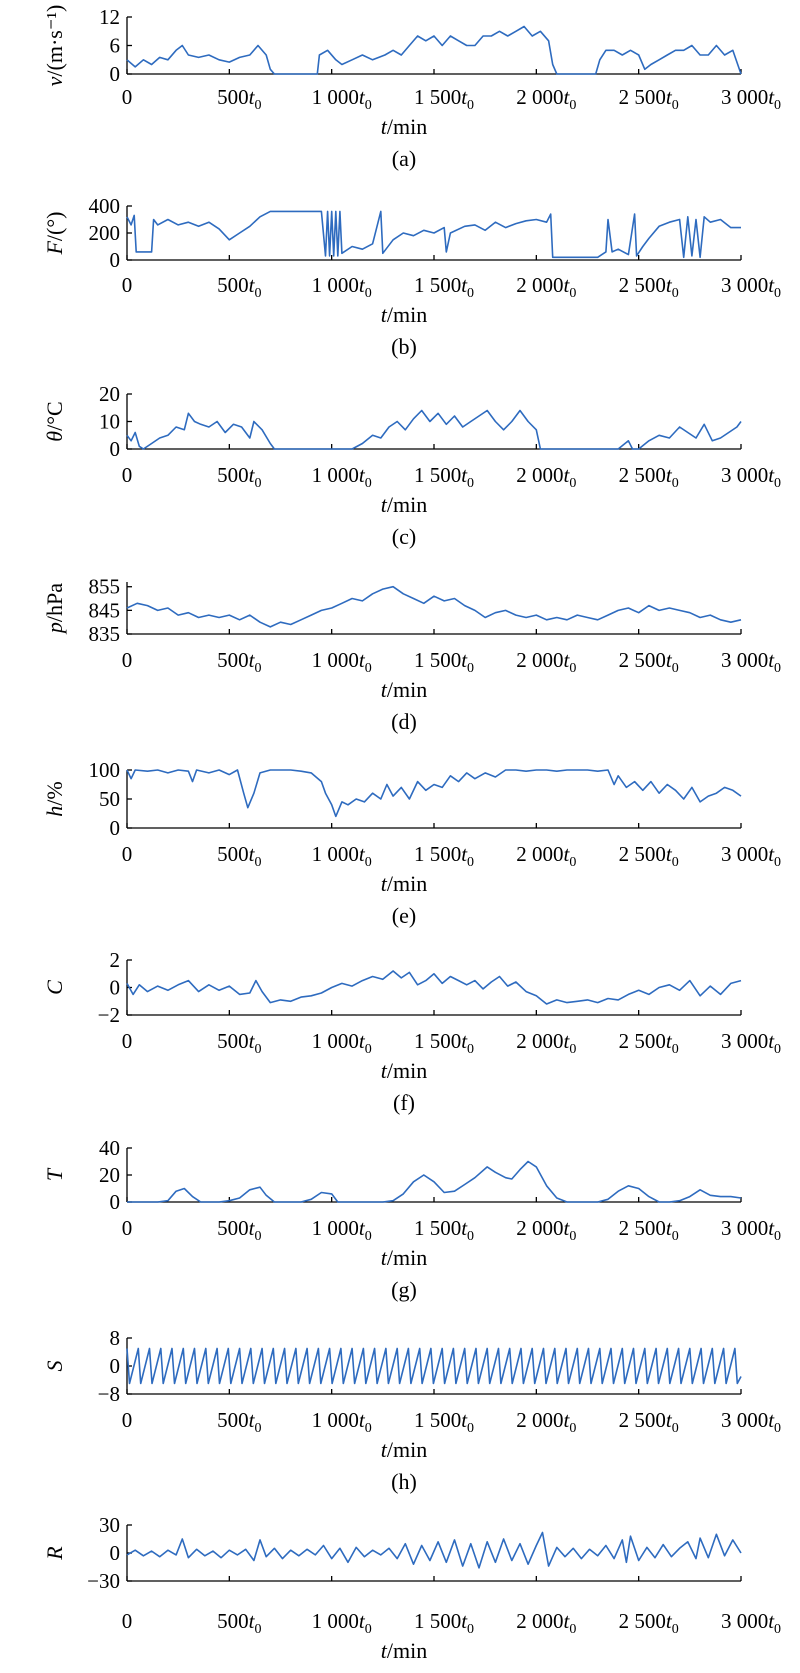  Describe the element at coordinates (105, 206) in the screenshot. I see `y-tick-label: 400` at that location.